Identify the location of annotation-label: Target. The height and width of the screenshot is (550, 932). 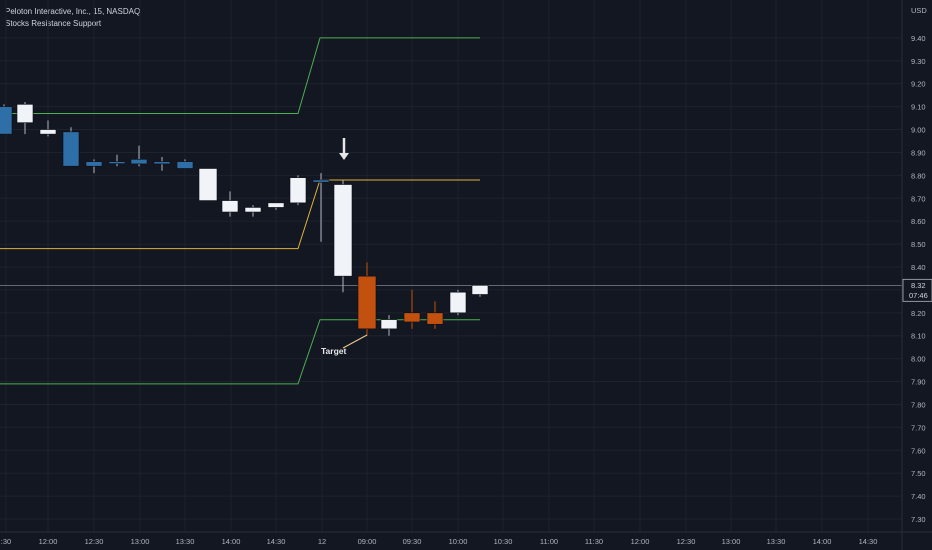
(334, 351).